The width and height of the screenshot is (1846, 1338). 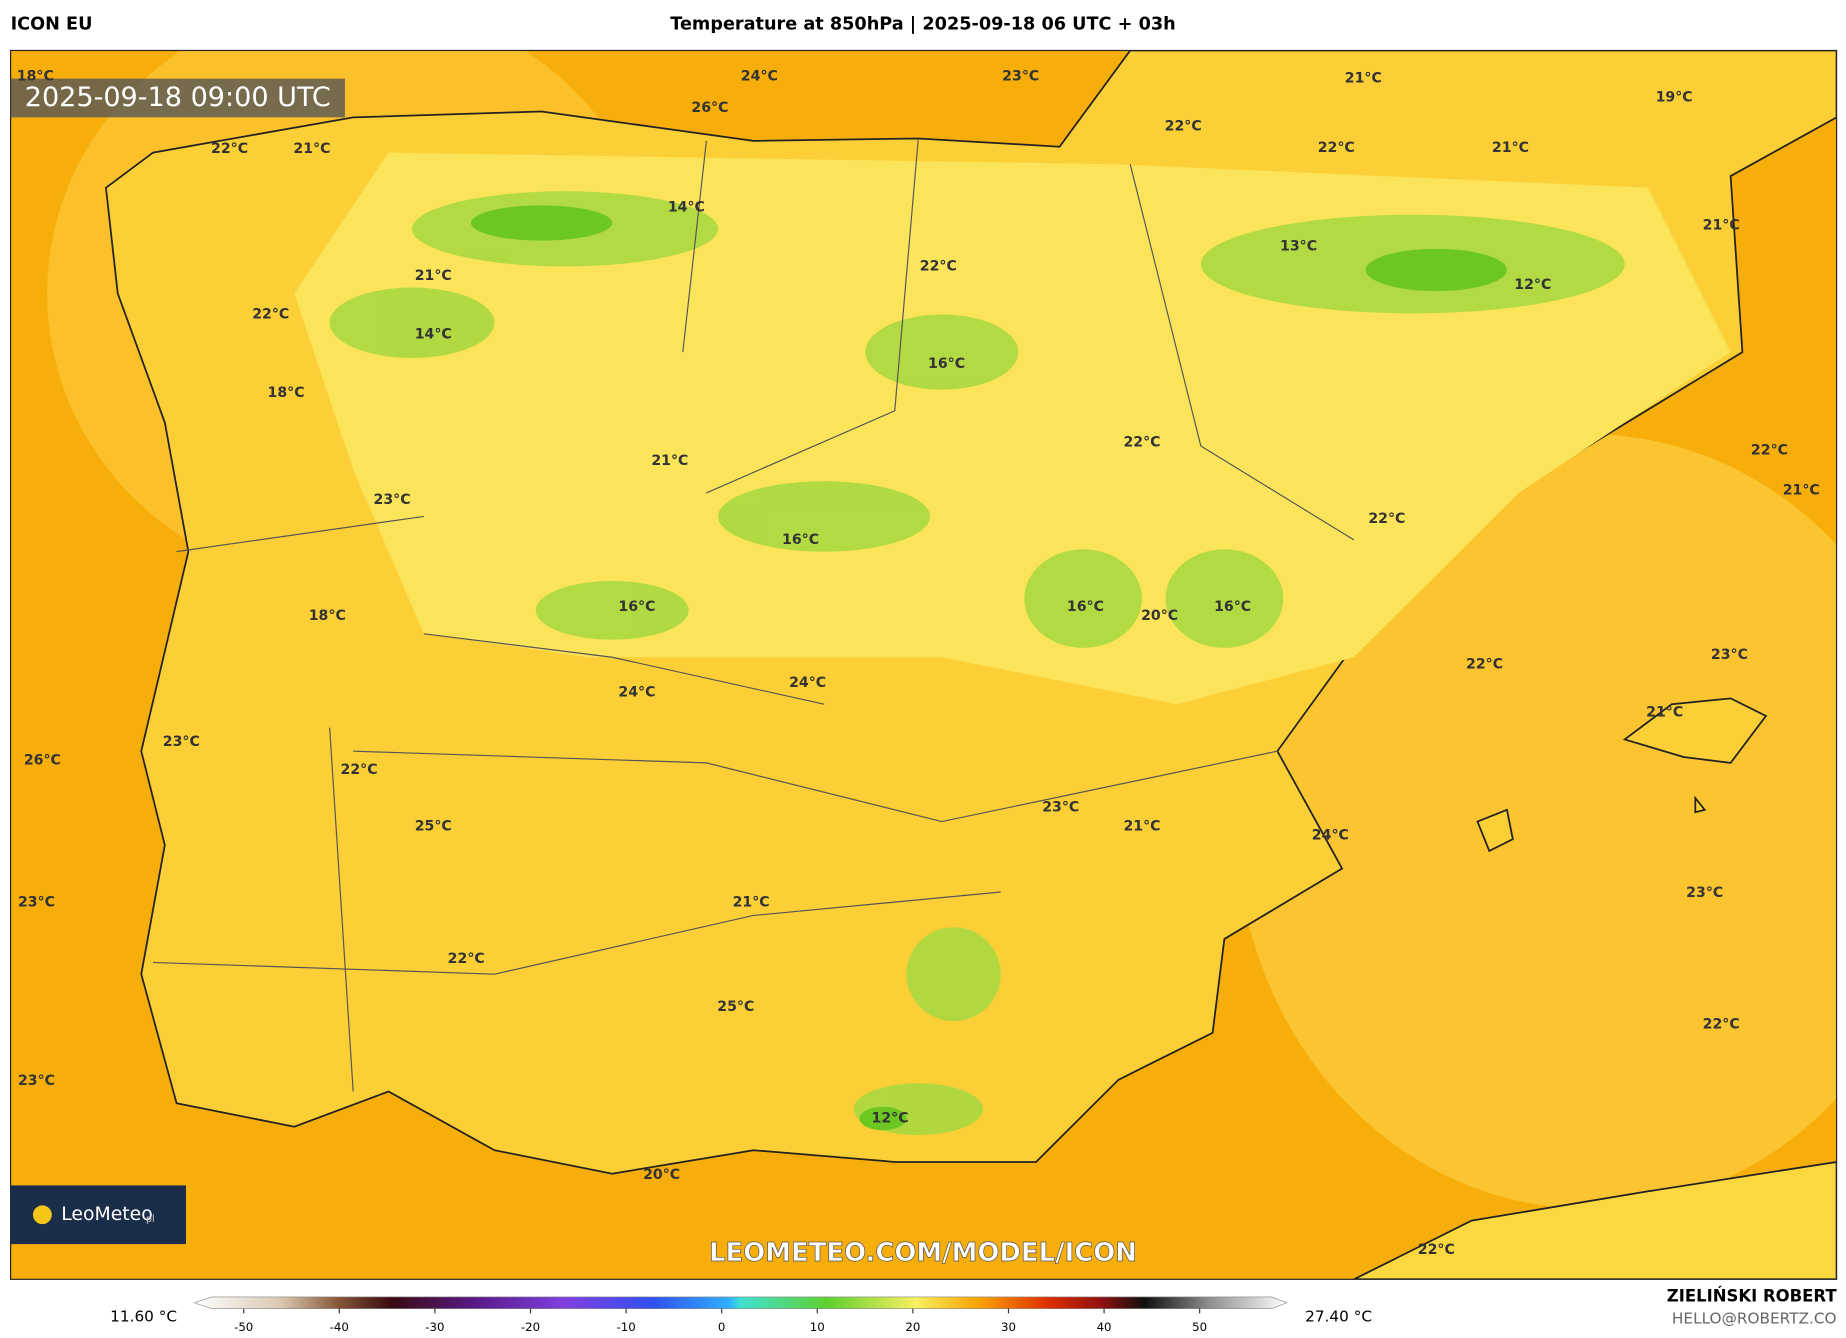 What do you see at coordinates (434, 1327) in the screenshot?
I see `colorbar-tick-label: -30` at bounding box center [434, 1327].